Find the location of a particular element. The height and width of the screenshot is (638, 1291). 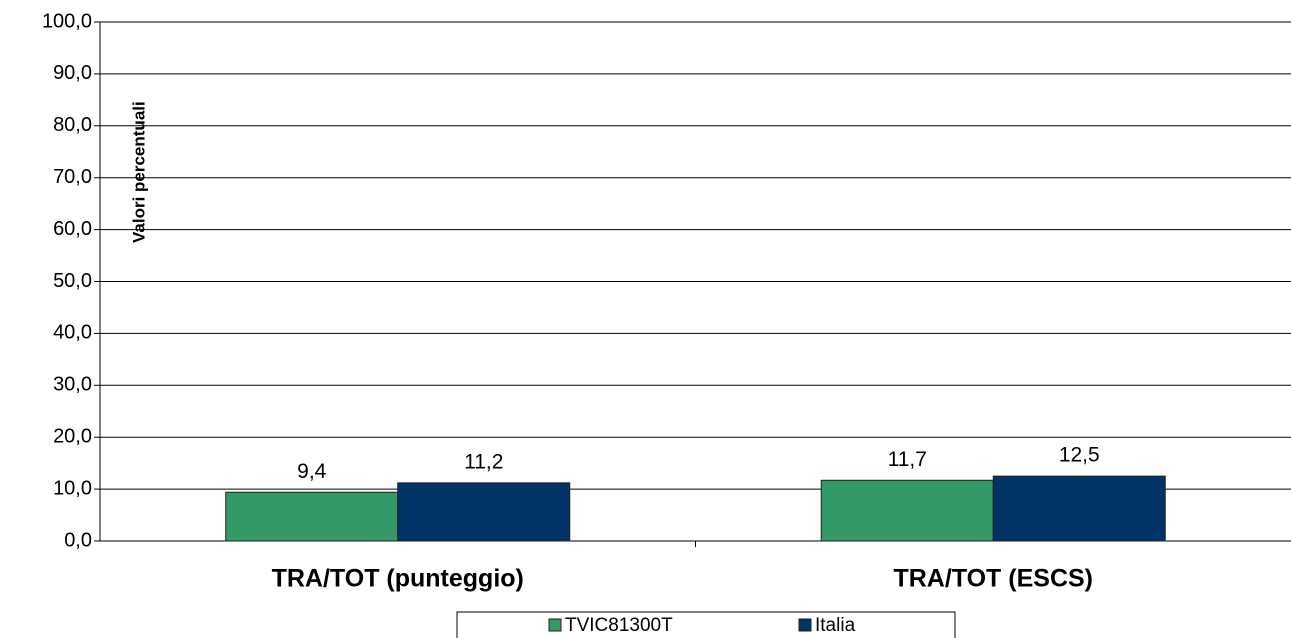

y-tick-label: 100,0 is located at coordinates (67, 21).